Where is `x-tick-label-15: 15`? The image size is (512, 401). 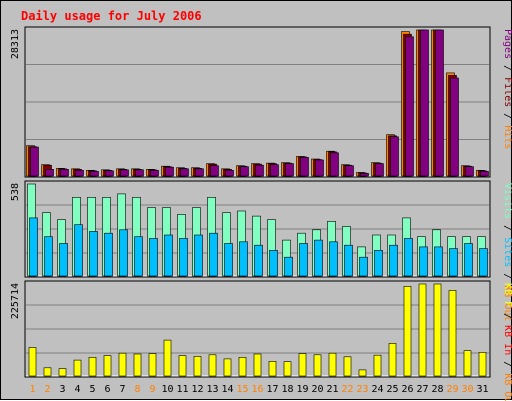
x-tick-label-15: 15 is located at coordinates (242, 389).